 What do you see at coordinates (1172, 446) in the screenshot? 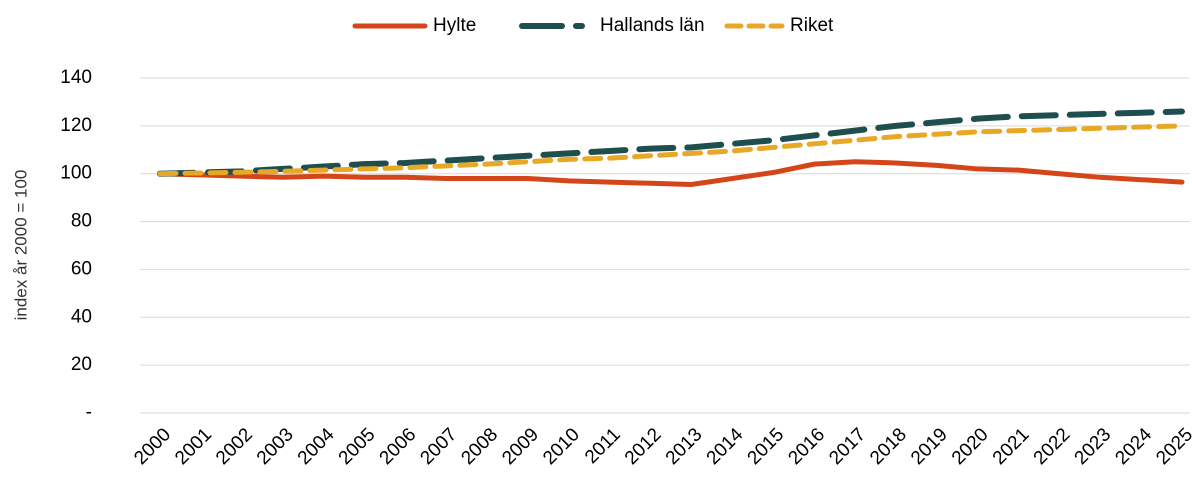
I see `x-tick-label: 2025` at bounding box center [1172, 446].